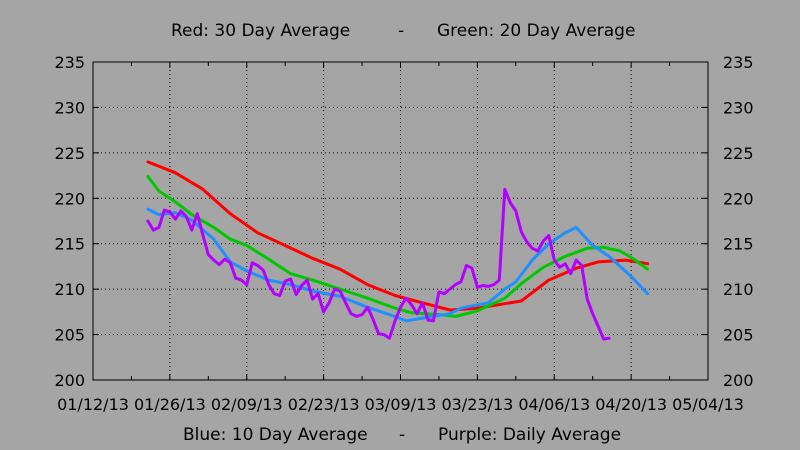 This screenshot has height=450, width=800. Describe the element at coordinates (69, 153) in the screenshot. I see `y-tick-label-left: 225` at that location.